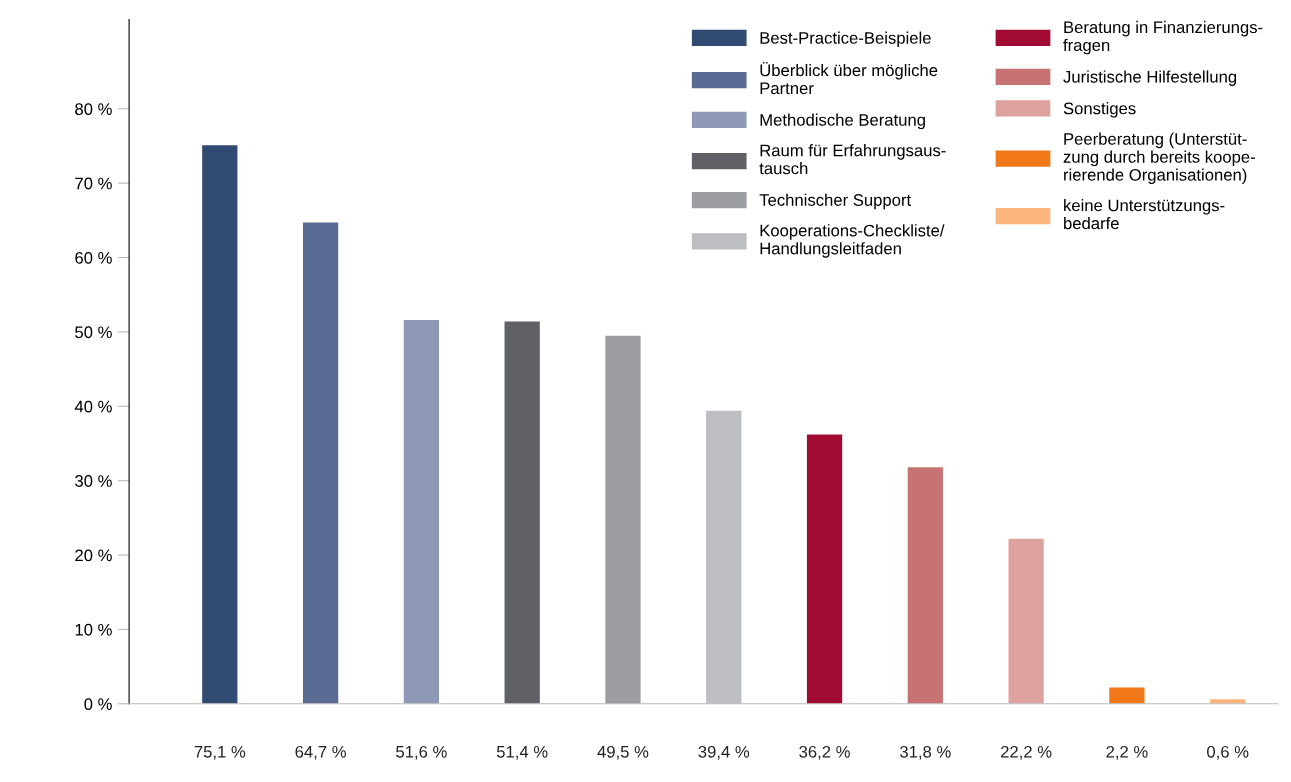  I want to click on legend-label: Raum für Erfahrungsaus- tausch, so click(852, 159).